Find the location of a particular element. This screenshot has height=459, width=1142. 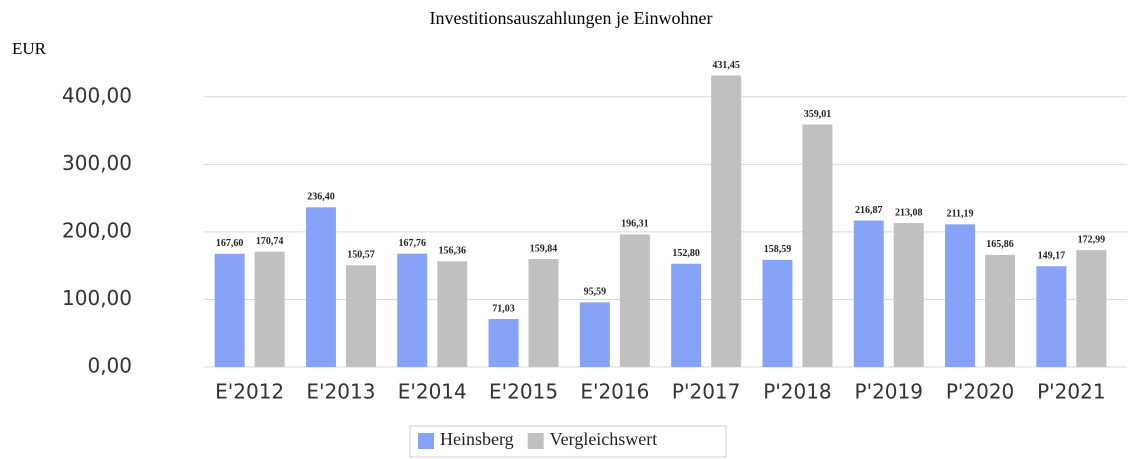

x-tick-label: E'2016 is located at coordinates (614, 392).